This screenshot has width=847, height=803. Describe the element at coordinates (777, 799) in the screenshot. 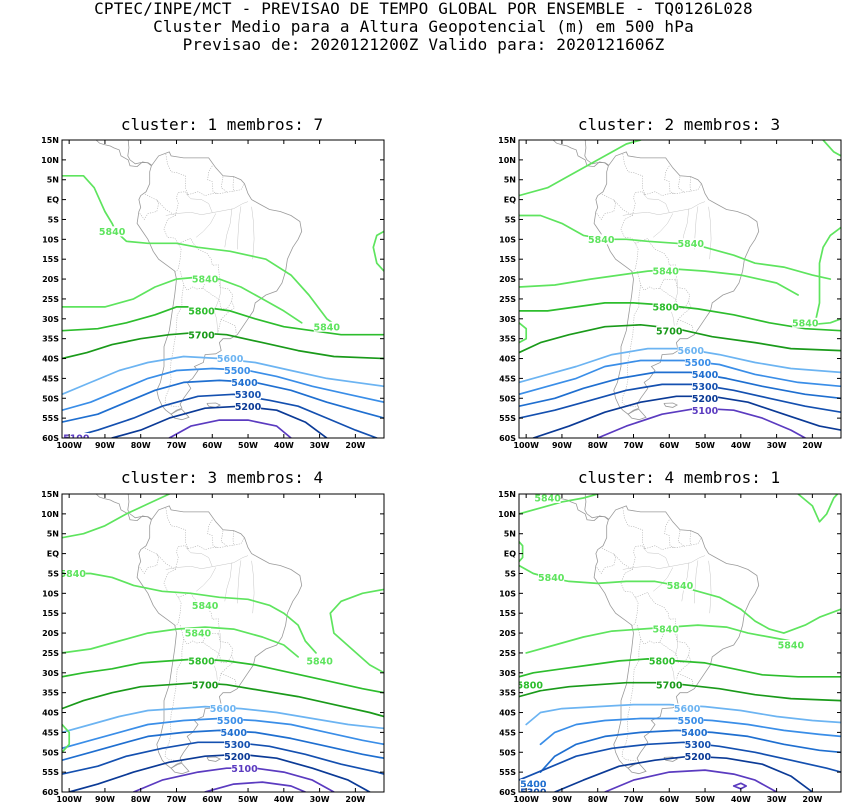

I see `lon-label: 30W` at that location.